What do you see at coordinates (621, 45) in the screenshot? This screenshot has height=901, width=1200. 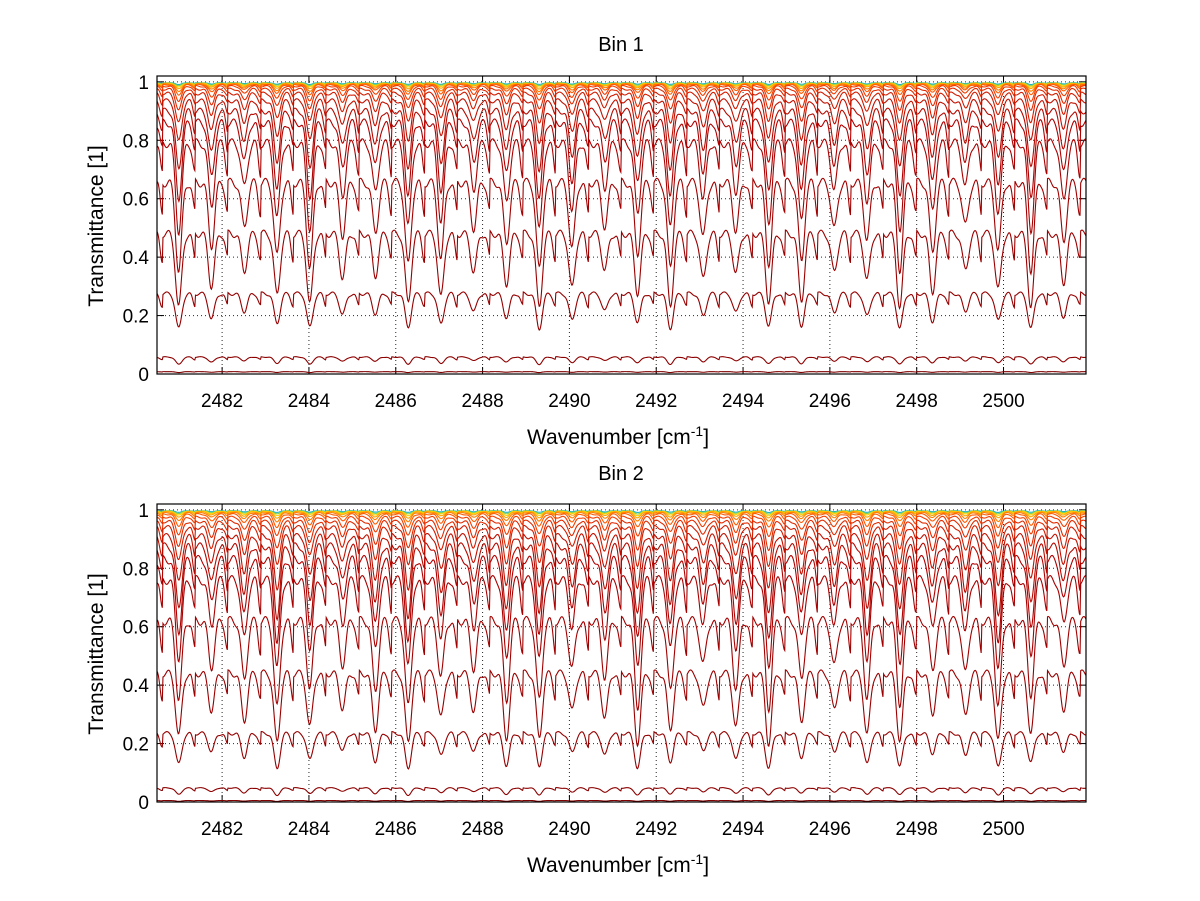 I see `chart-title: Bin 1` at bounding box center [621, 45].